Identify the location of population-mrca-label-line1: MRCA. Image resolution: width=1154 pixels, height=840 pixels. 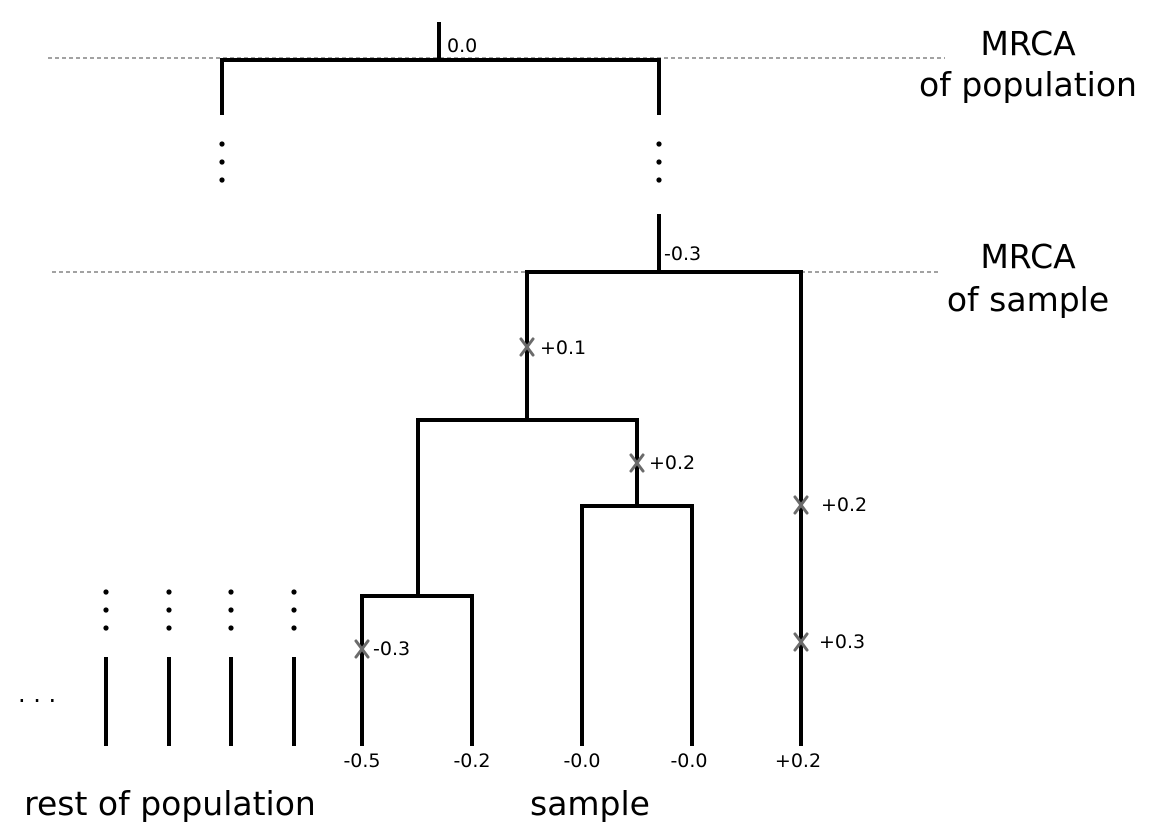
(1028, 43).